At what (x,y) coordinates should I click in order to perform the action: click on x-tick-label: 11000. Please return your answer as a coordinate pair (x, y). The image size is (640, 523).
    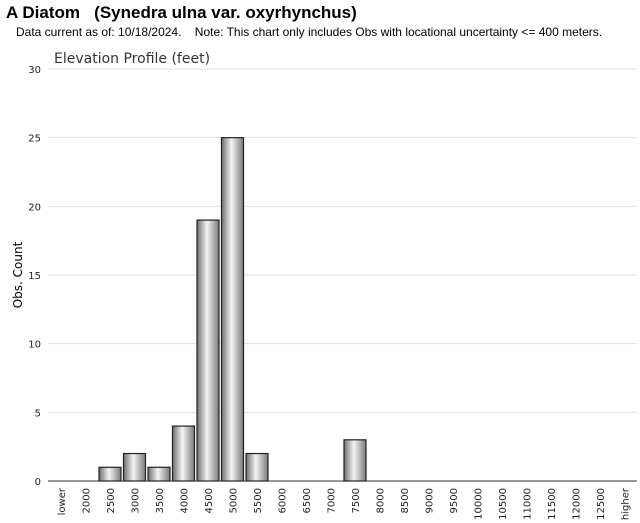
    Looking at the image, I should click on (528, 504).